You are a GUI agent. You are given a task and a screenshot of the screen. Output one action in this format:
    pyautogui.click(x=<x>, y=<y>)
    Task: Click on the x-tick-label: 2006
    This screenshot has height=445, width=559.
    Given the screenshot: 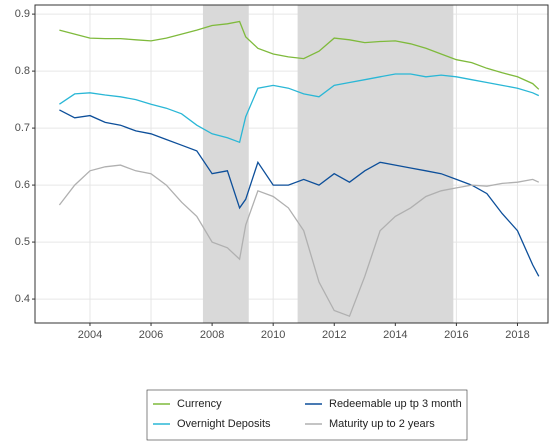 What is the action you would take?
    pyautogui.click(x=151, y=335)
    